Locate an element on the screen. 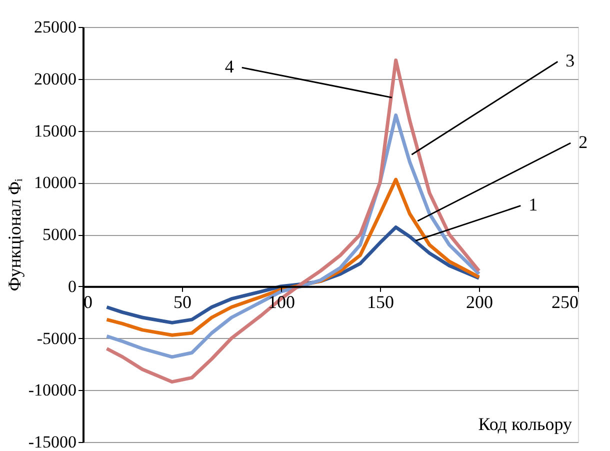 The width and height of the screenshot is (610, 451). x-tick-label: 250 is located at coordinates (565, 302).